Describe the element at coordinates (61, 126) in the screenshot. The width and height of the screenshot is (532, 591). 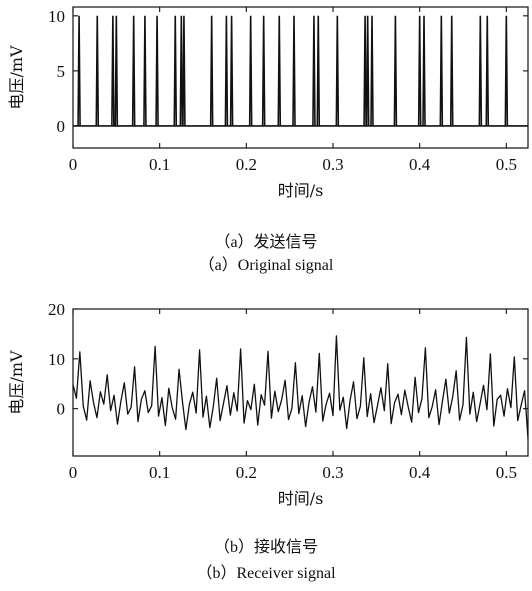
I see `chart-a-ytick-label: 0` at that location.